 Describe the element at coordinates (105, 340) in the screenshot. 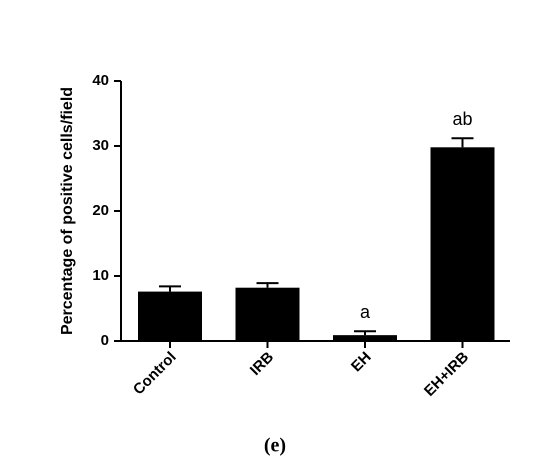

I see `y-tick-label: 0` at that location.